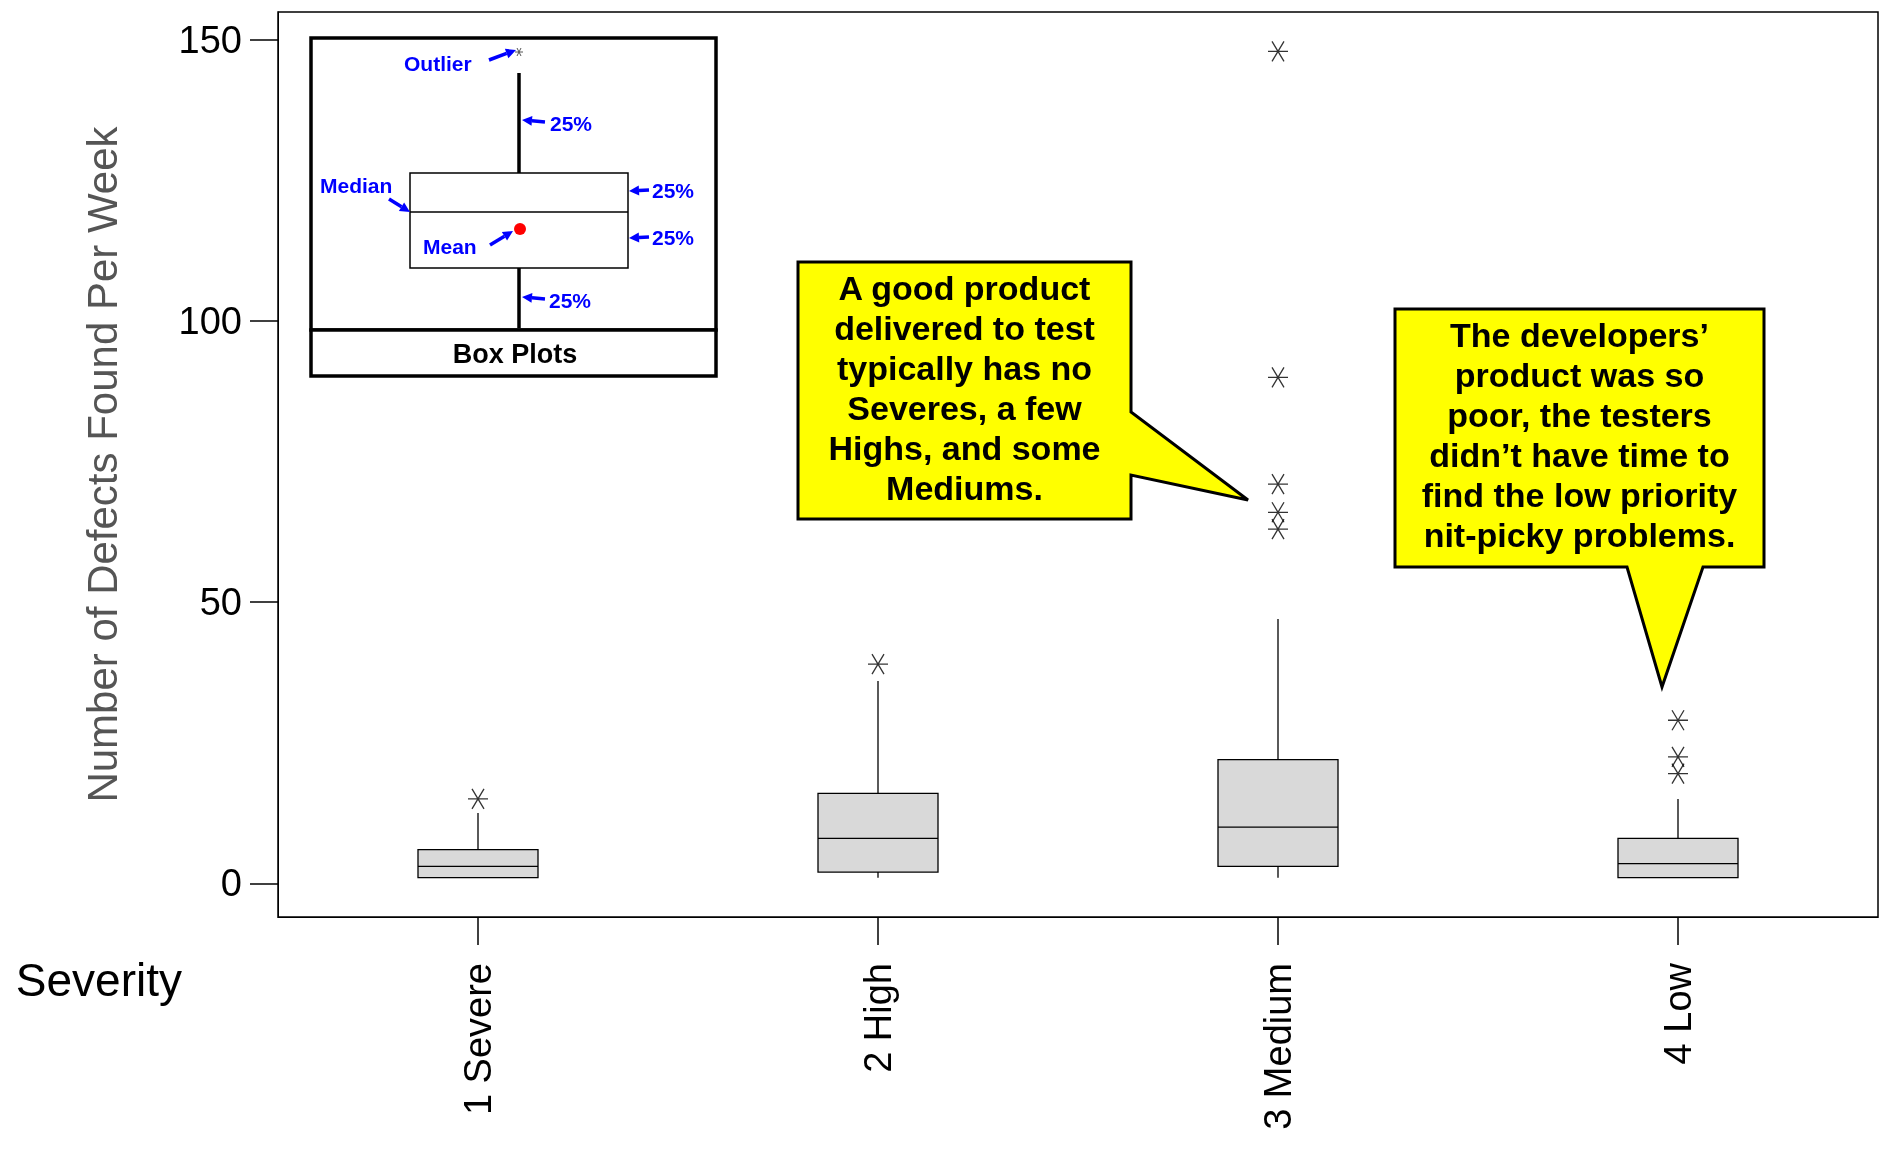  What do you see at coordinates (1579, 435) in the screenshot?
I see `annotation: The developers’ product was so poor, the testers didn’t have time to find the low priority nit-picky problems.` at bounding box center [1579, 435].